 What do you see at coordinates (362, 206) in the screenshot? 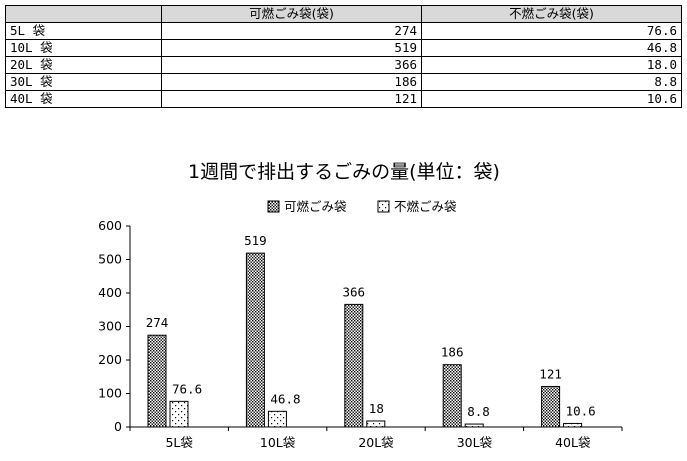
I see `chart-legend: 可燃ごみ袋 不燃ごみ袋` at bounding box center [362, 206].